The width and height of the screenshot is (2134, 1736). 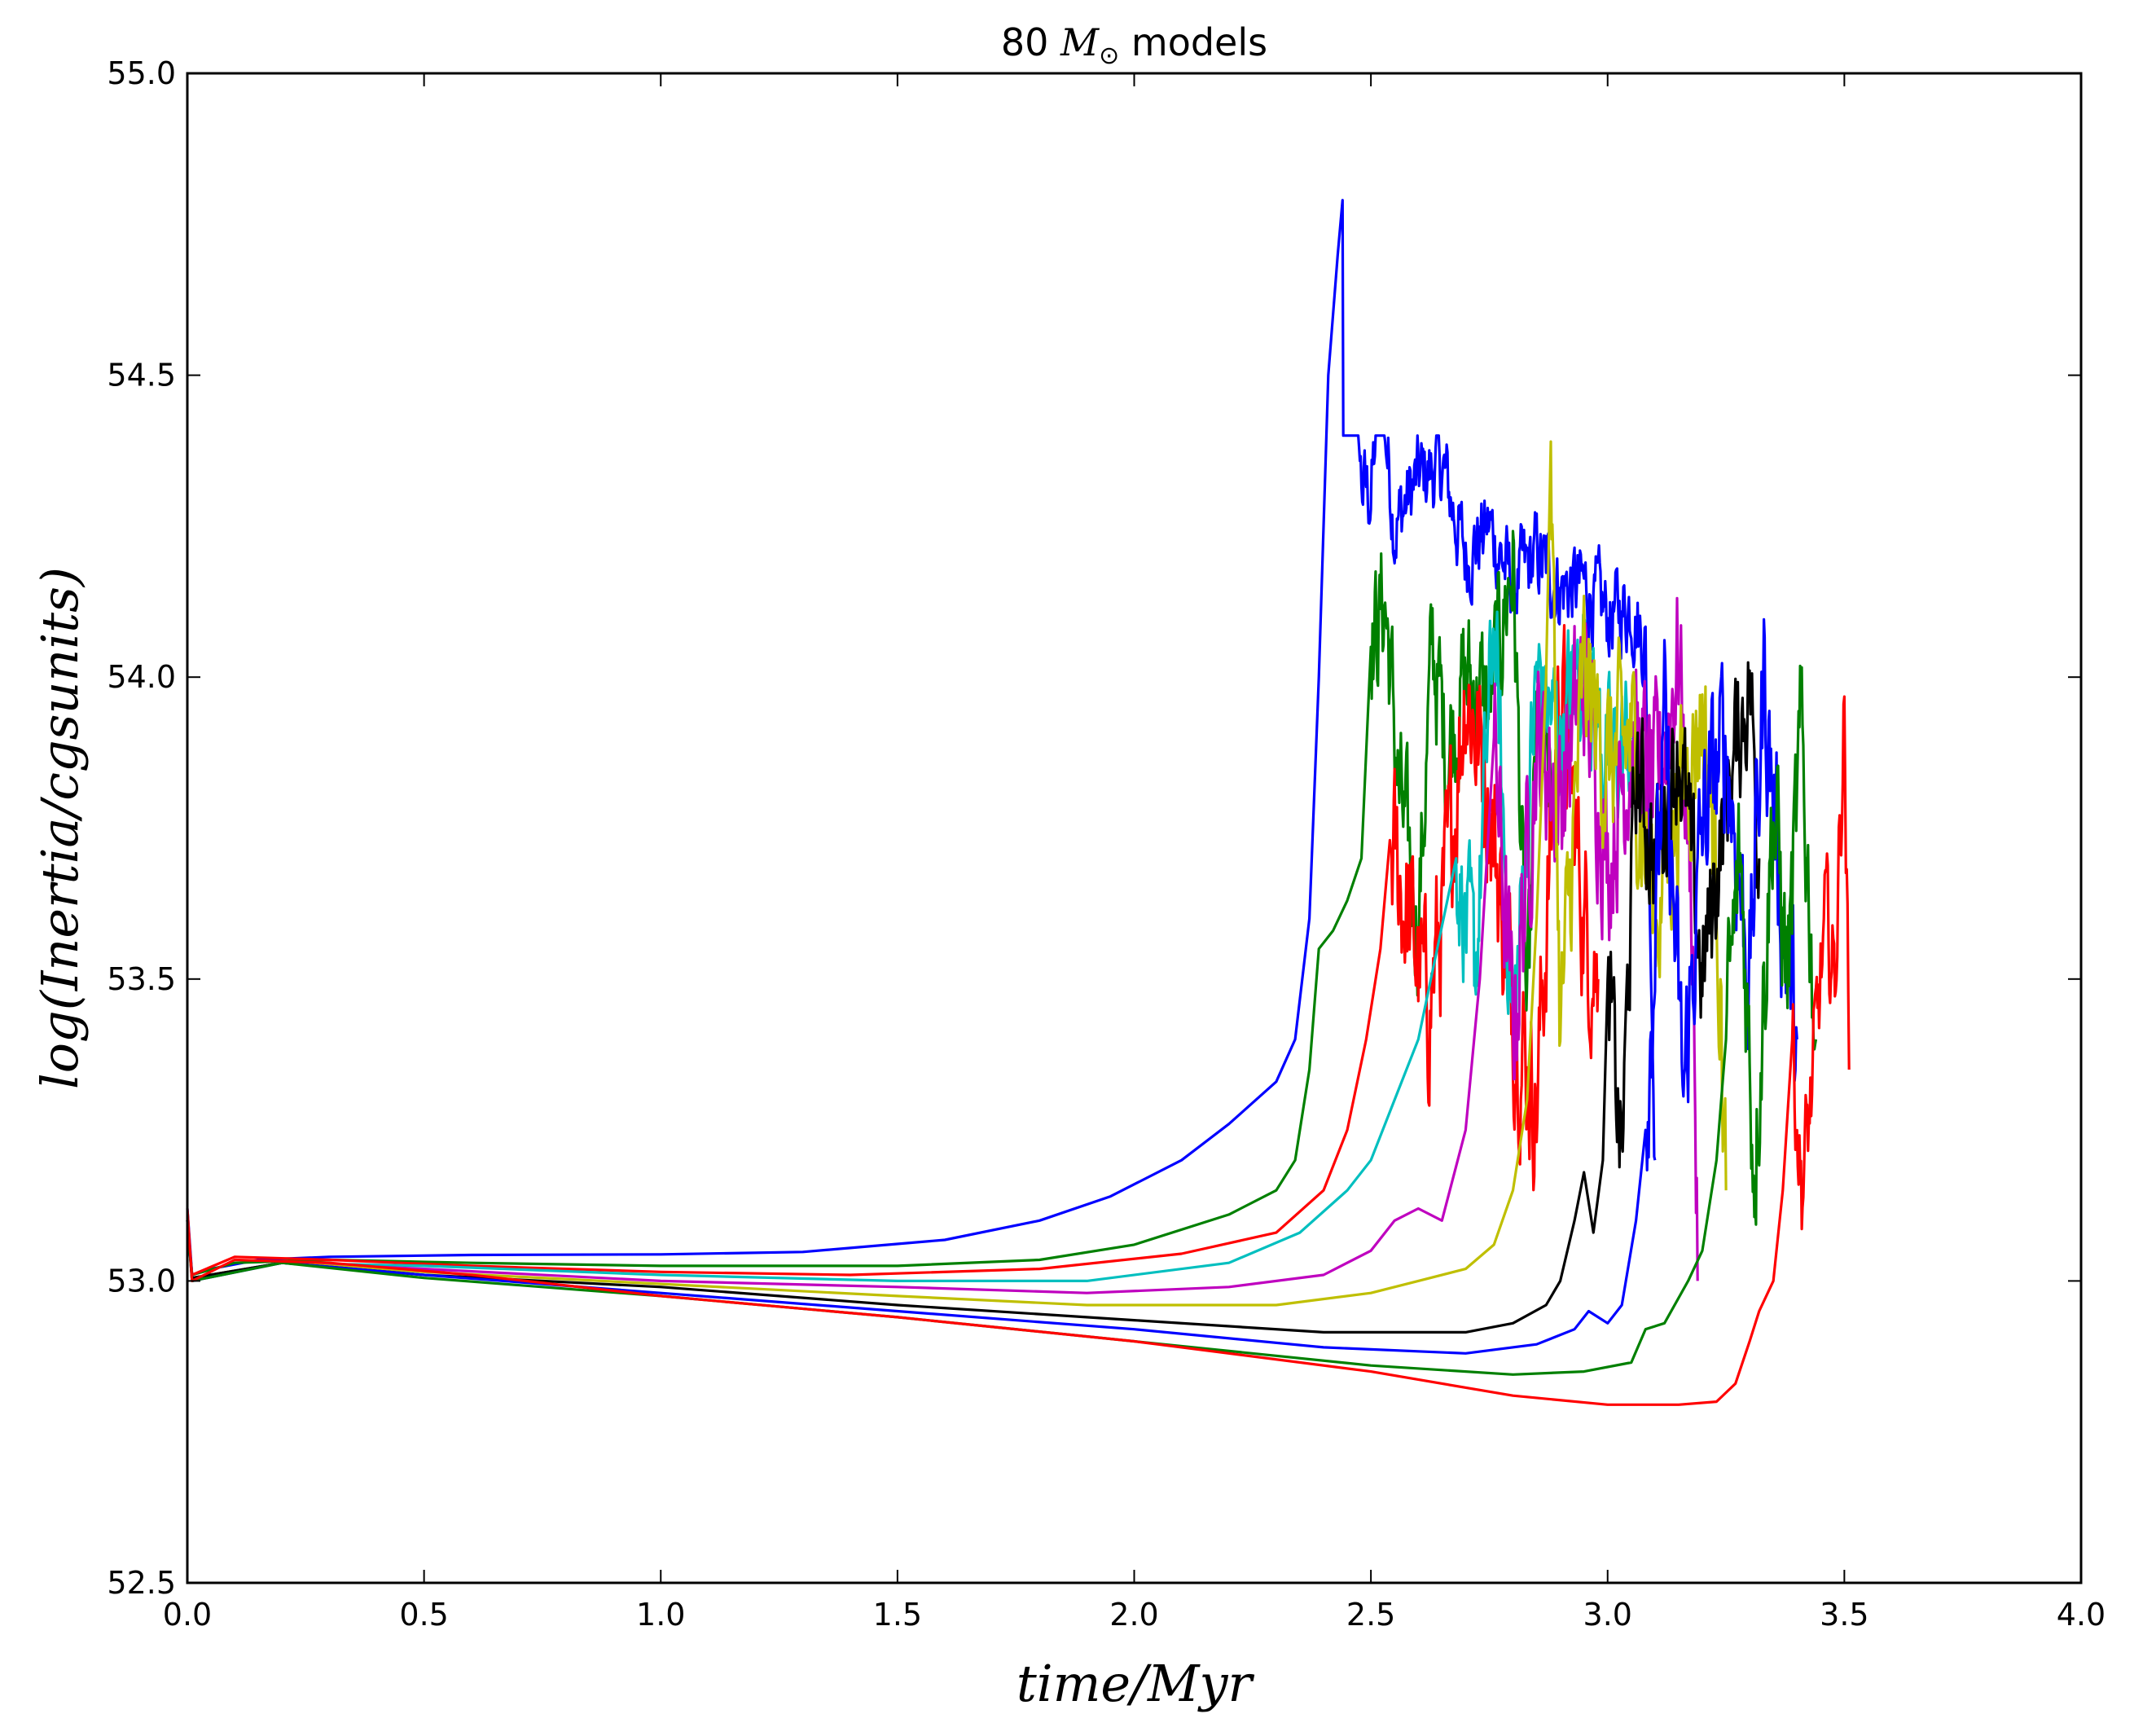 I want to click on y-tick-label: 53.0, so click(x=141, y=1281).